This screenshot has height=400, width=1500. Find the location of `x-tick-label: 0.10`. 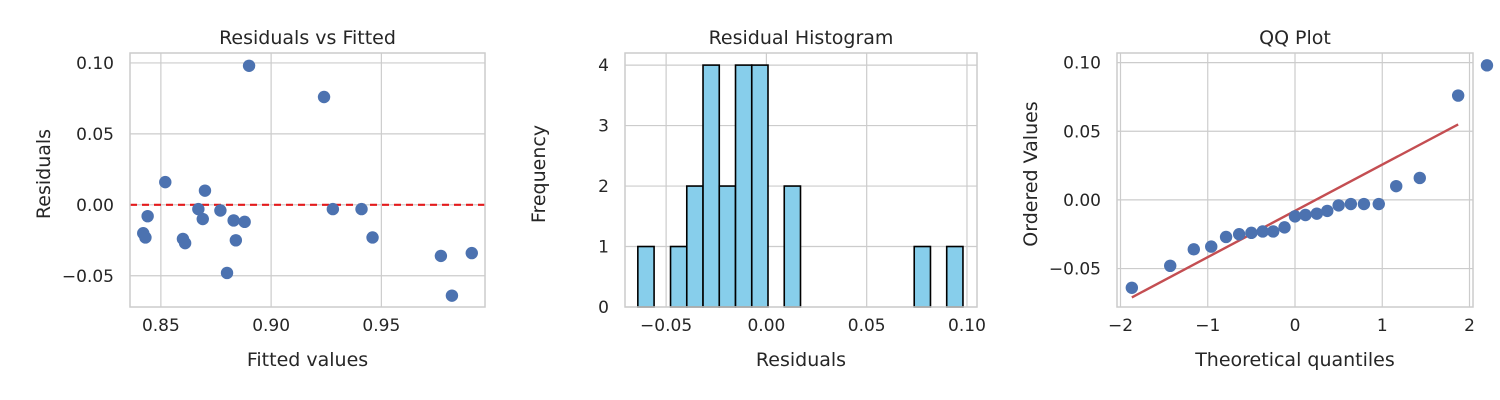

x-tick-label: 0.10 is located at coordinates (967, 326).